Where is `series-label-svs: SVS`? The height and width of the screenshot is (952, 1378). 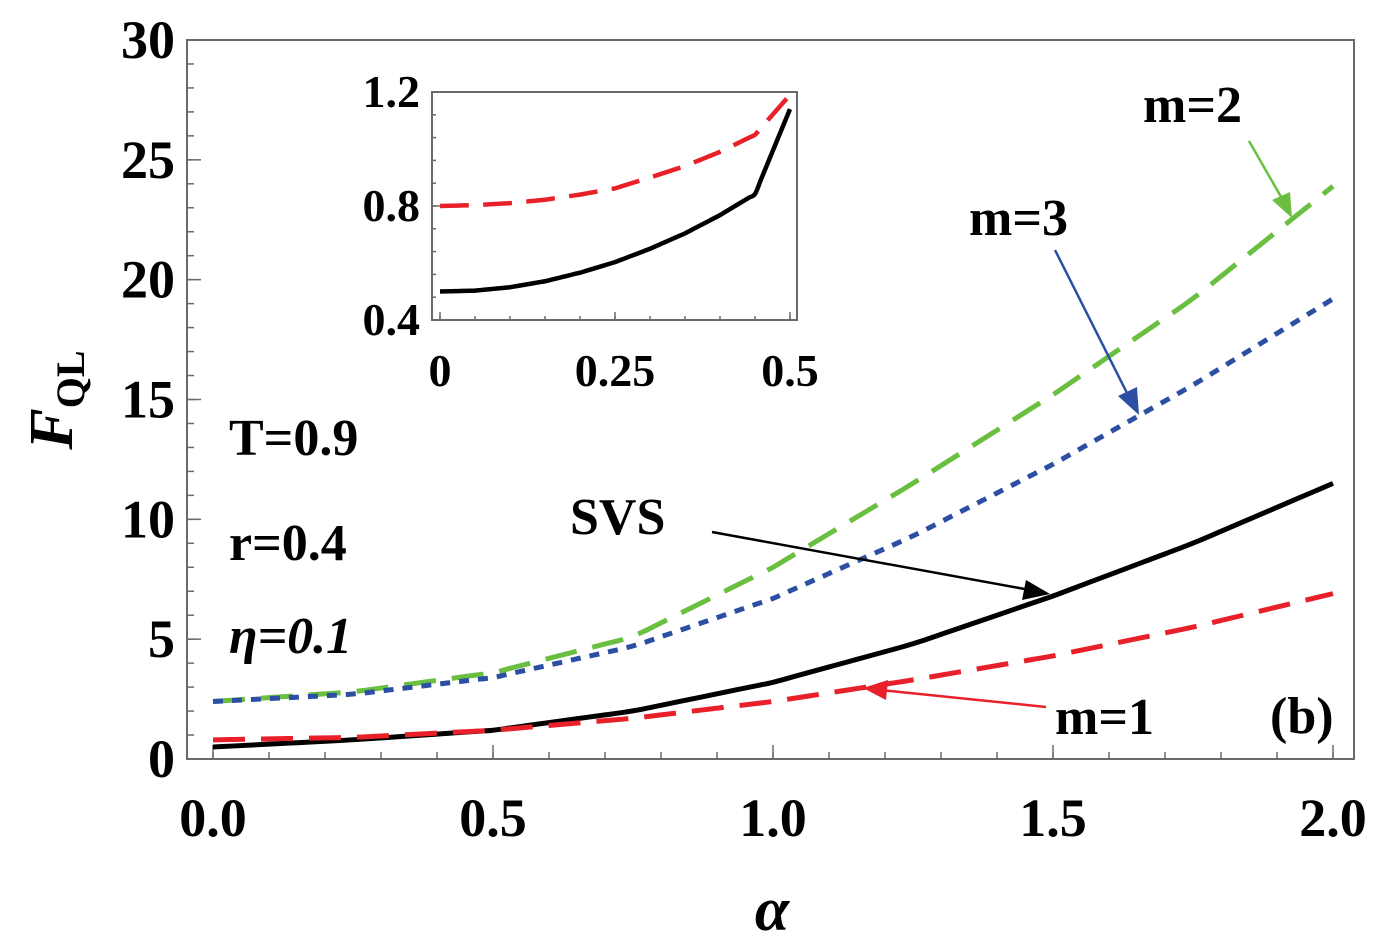 series-label-svs: SVS is located at coordinates (617, 517).